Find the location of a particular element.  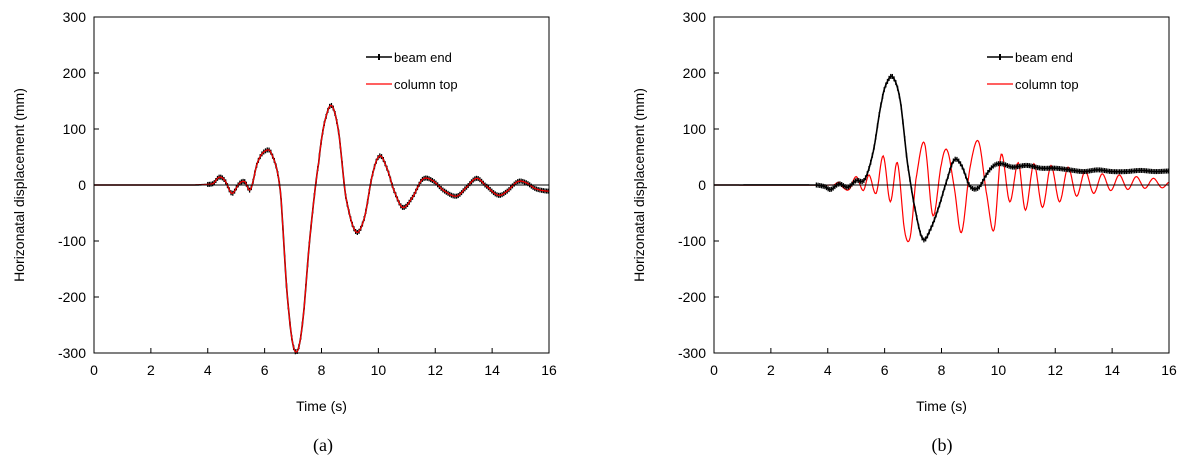

x-tick-label-b: 12 is located at coordinates (1055, 370).